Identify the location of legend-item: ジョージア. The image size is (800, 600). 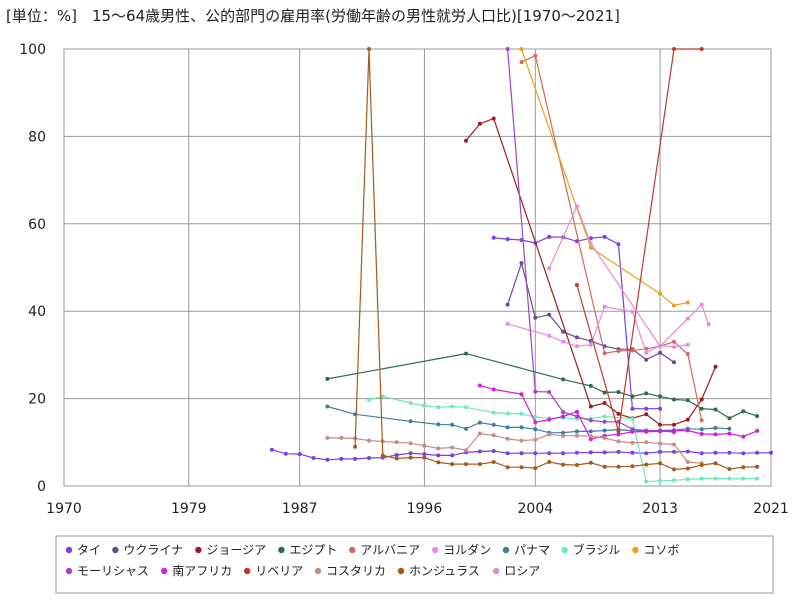
(230, 550).